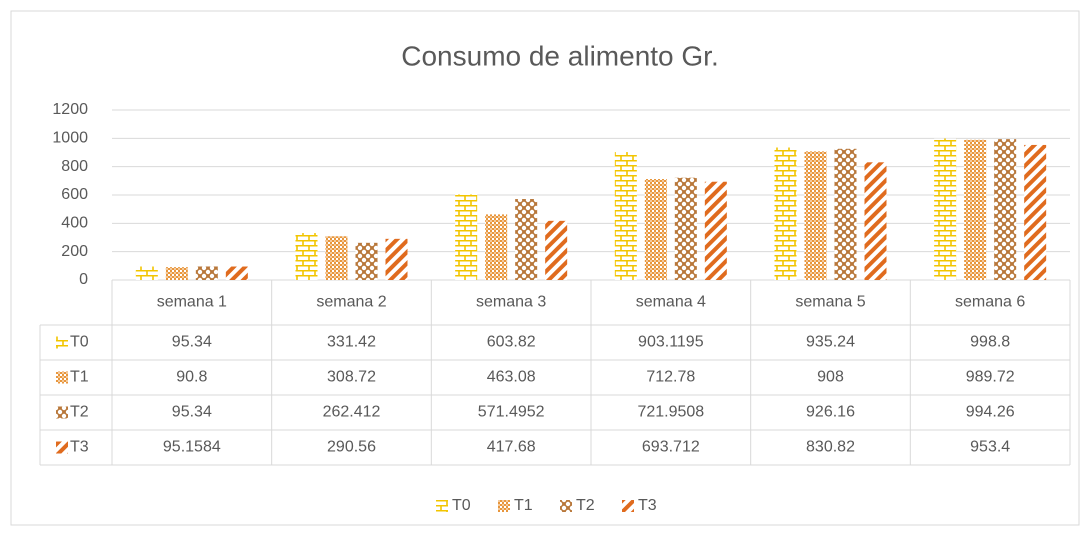 The width and height of the screenshot is (1091, 536). Describe the element at coordinates (79, 342) in the screenshot. I see `table-series-label: T0` at that location.